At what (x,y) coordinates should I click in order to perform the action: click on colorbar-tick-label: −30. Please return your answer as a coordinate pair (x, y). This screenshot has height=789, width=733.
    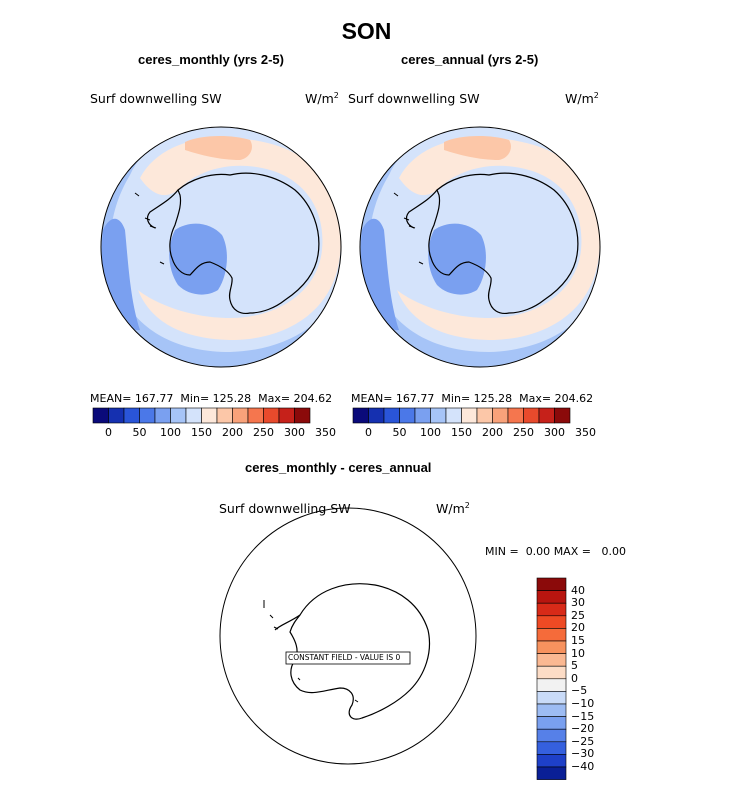
    Looking at the image, I should click on (583, 754).